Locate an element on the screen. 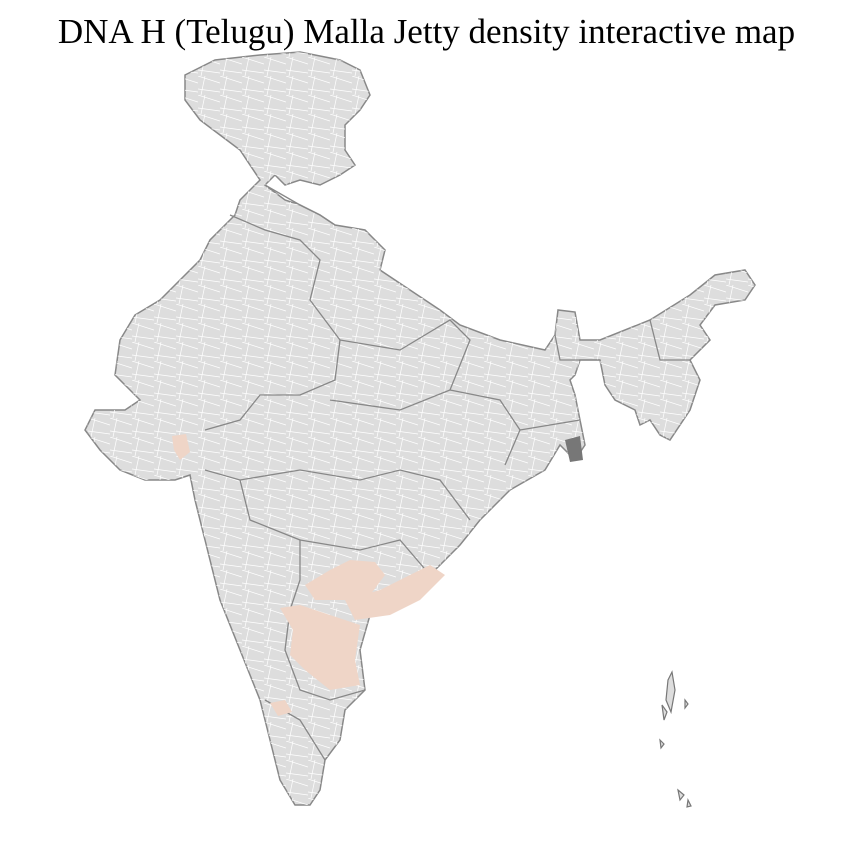  highlight-karnataka is located at coordinates (281, 708).